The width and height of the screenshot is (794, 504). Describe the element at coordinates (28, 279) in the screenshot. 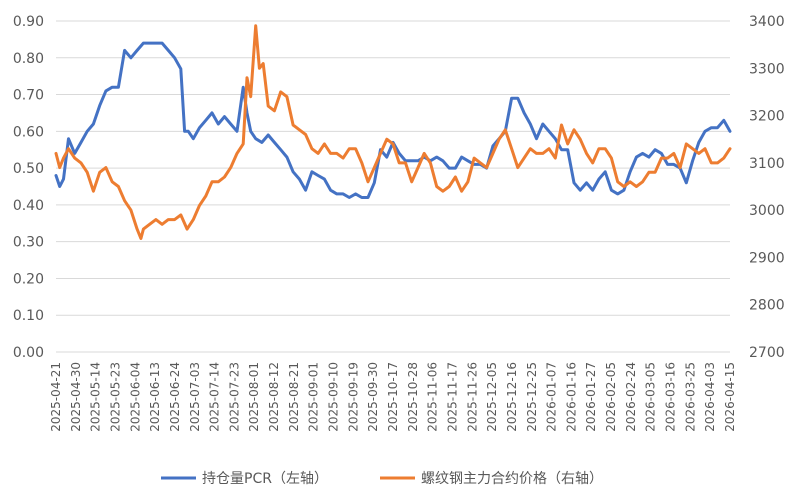

I see `y-left-tick-label: 0.20` at that location.